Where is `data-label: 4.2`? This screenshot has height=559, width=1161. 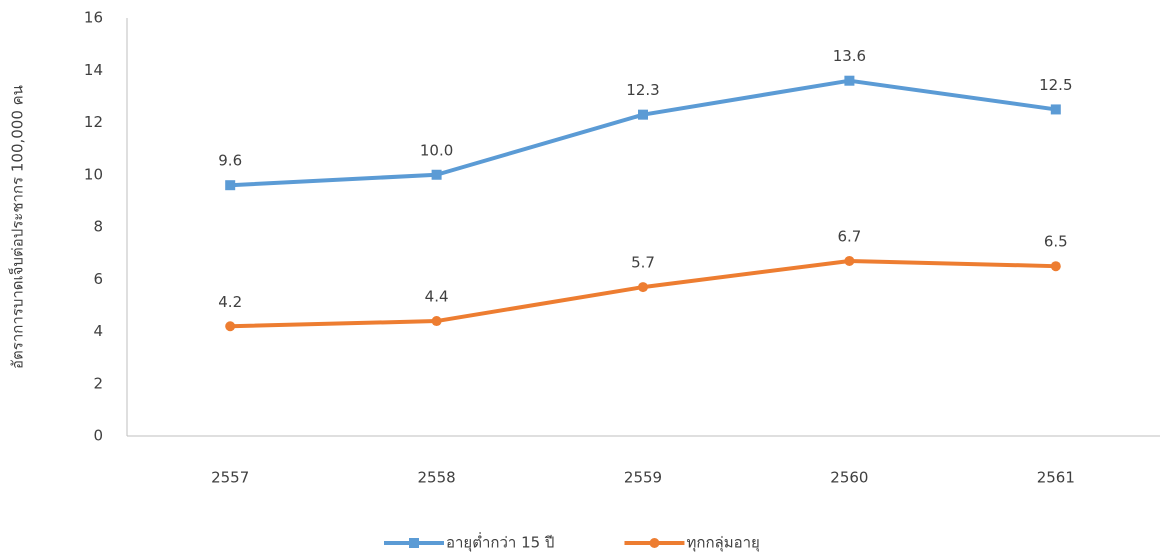
data-label: 4.2 is located at coordinates (230, 302).